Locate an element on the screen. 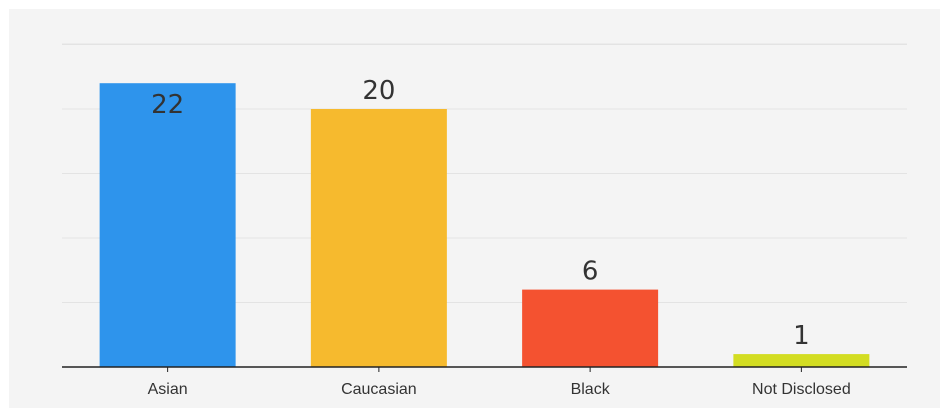  x-tick-label: Asian is located at coordinates (168, 389).